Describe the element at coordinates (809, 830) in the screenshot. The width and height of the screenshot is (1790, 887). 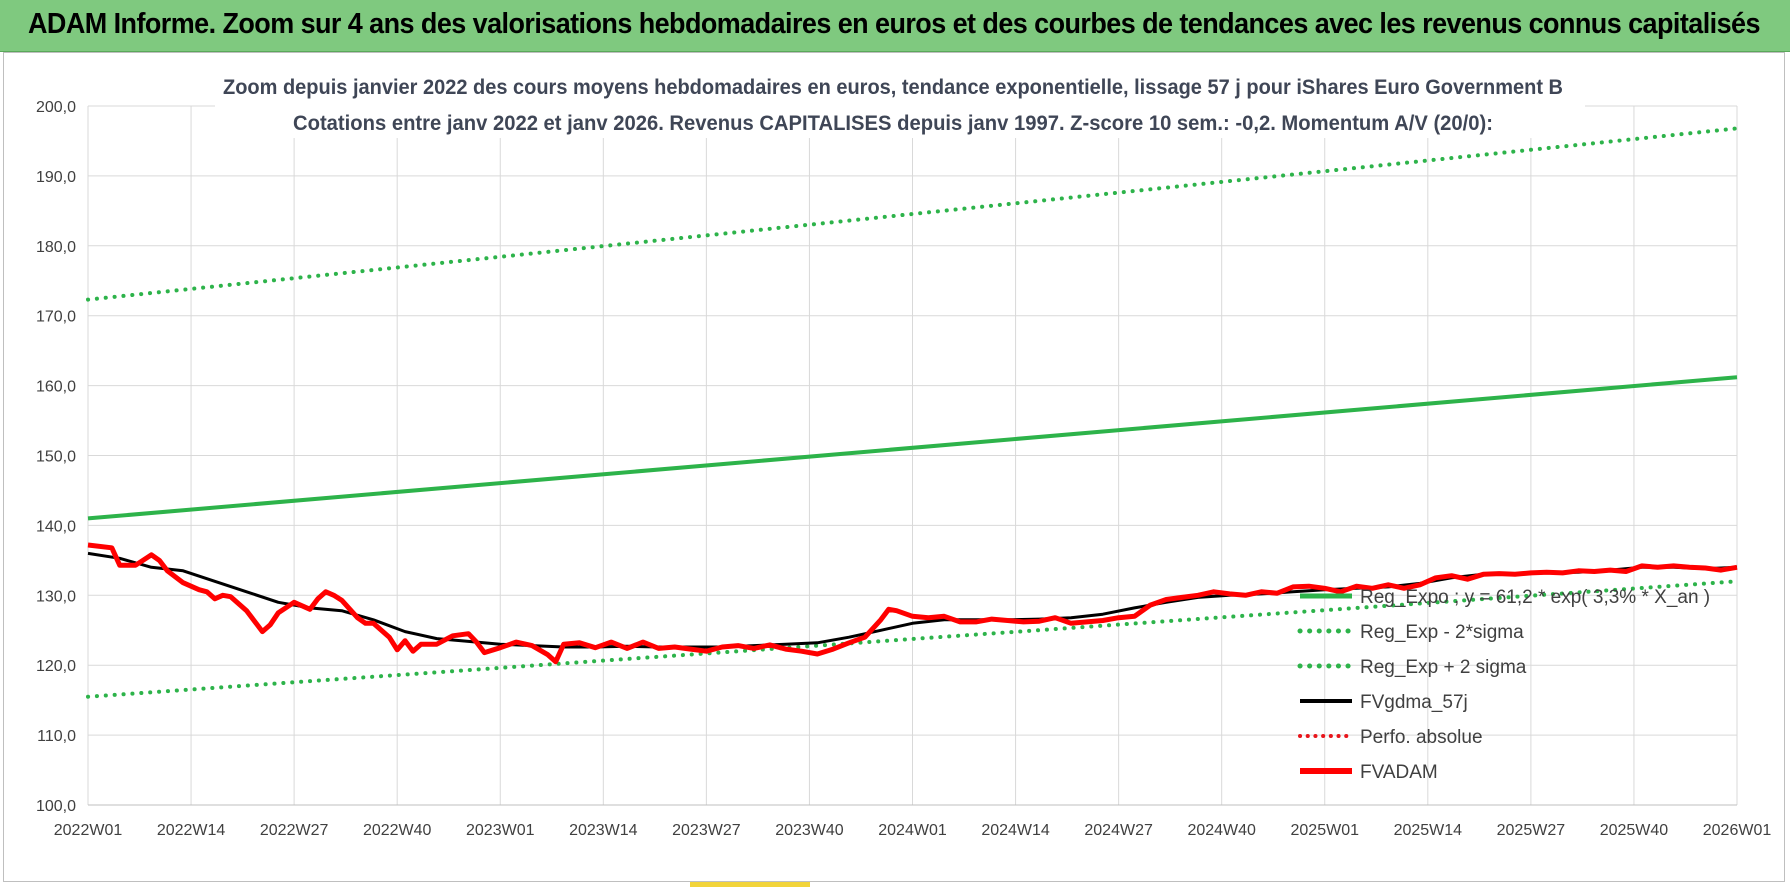
I see `x-tick-label: 2023W40` at that location.